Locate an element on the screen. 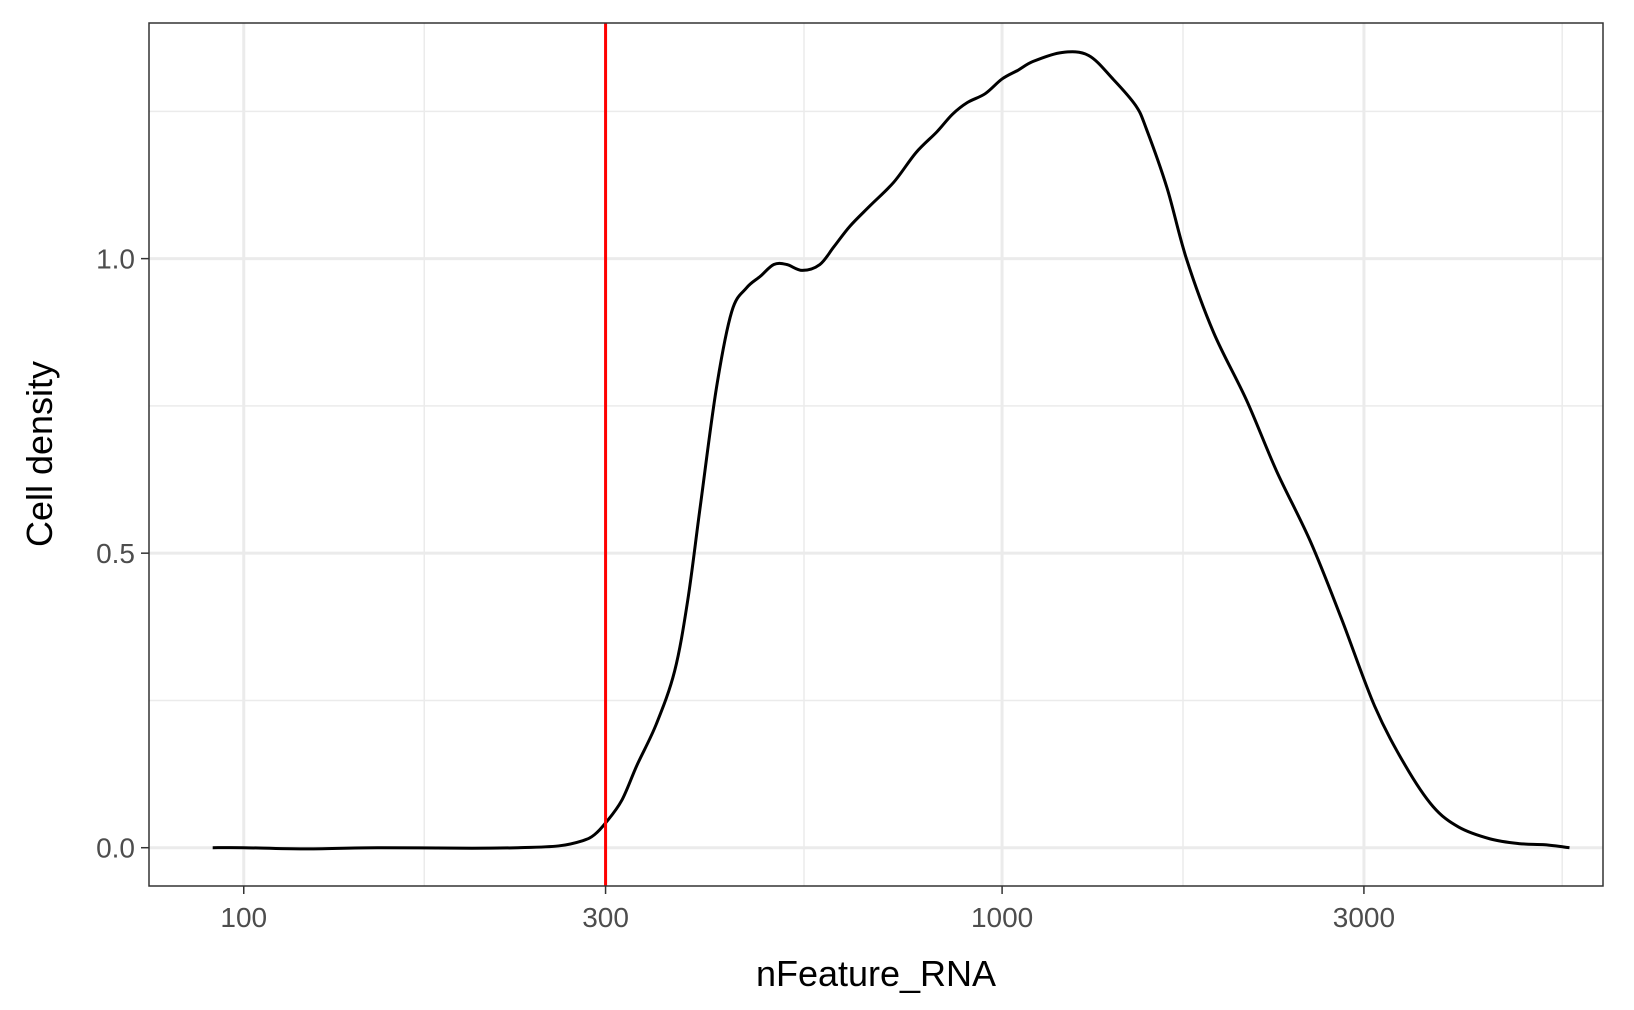  x-tick-label: 100 is located at coordinates (243, 917).